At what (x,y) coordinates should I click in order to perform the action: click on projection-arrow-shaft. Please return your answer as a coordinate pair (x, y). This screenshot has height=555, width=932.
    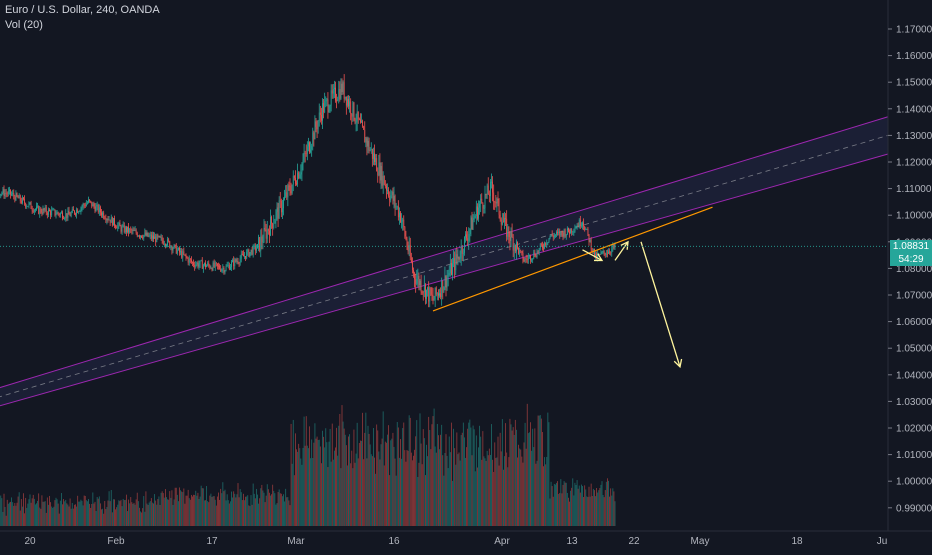
    Looking at the image, I should click on (660, 304).